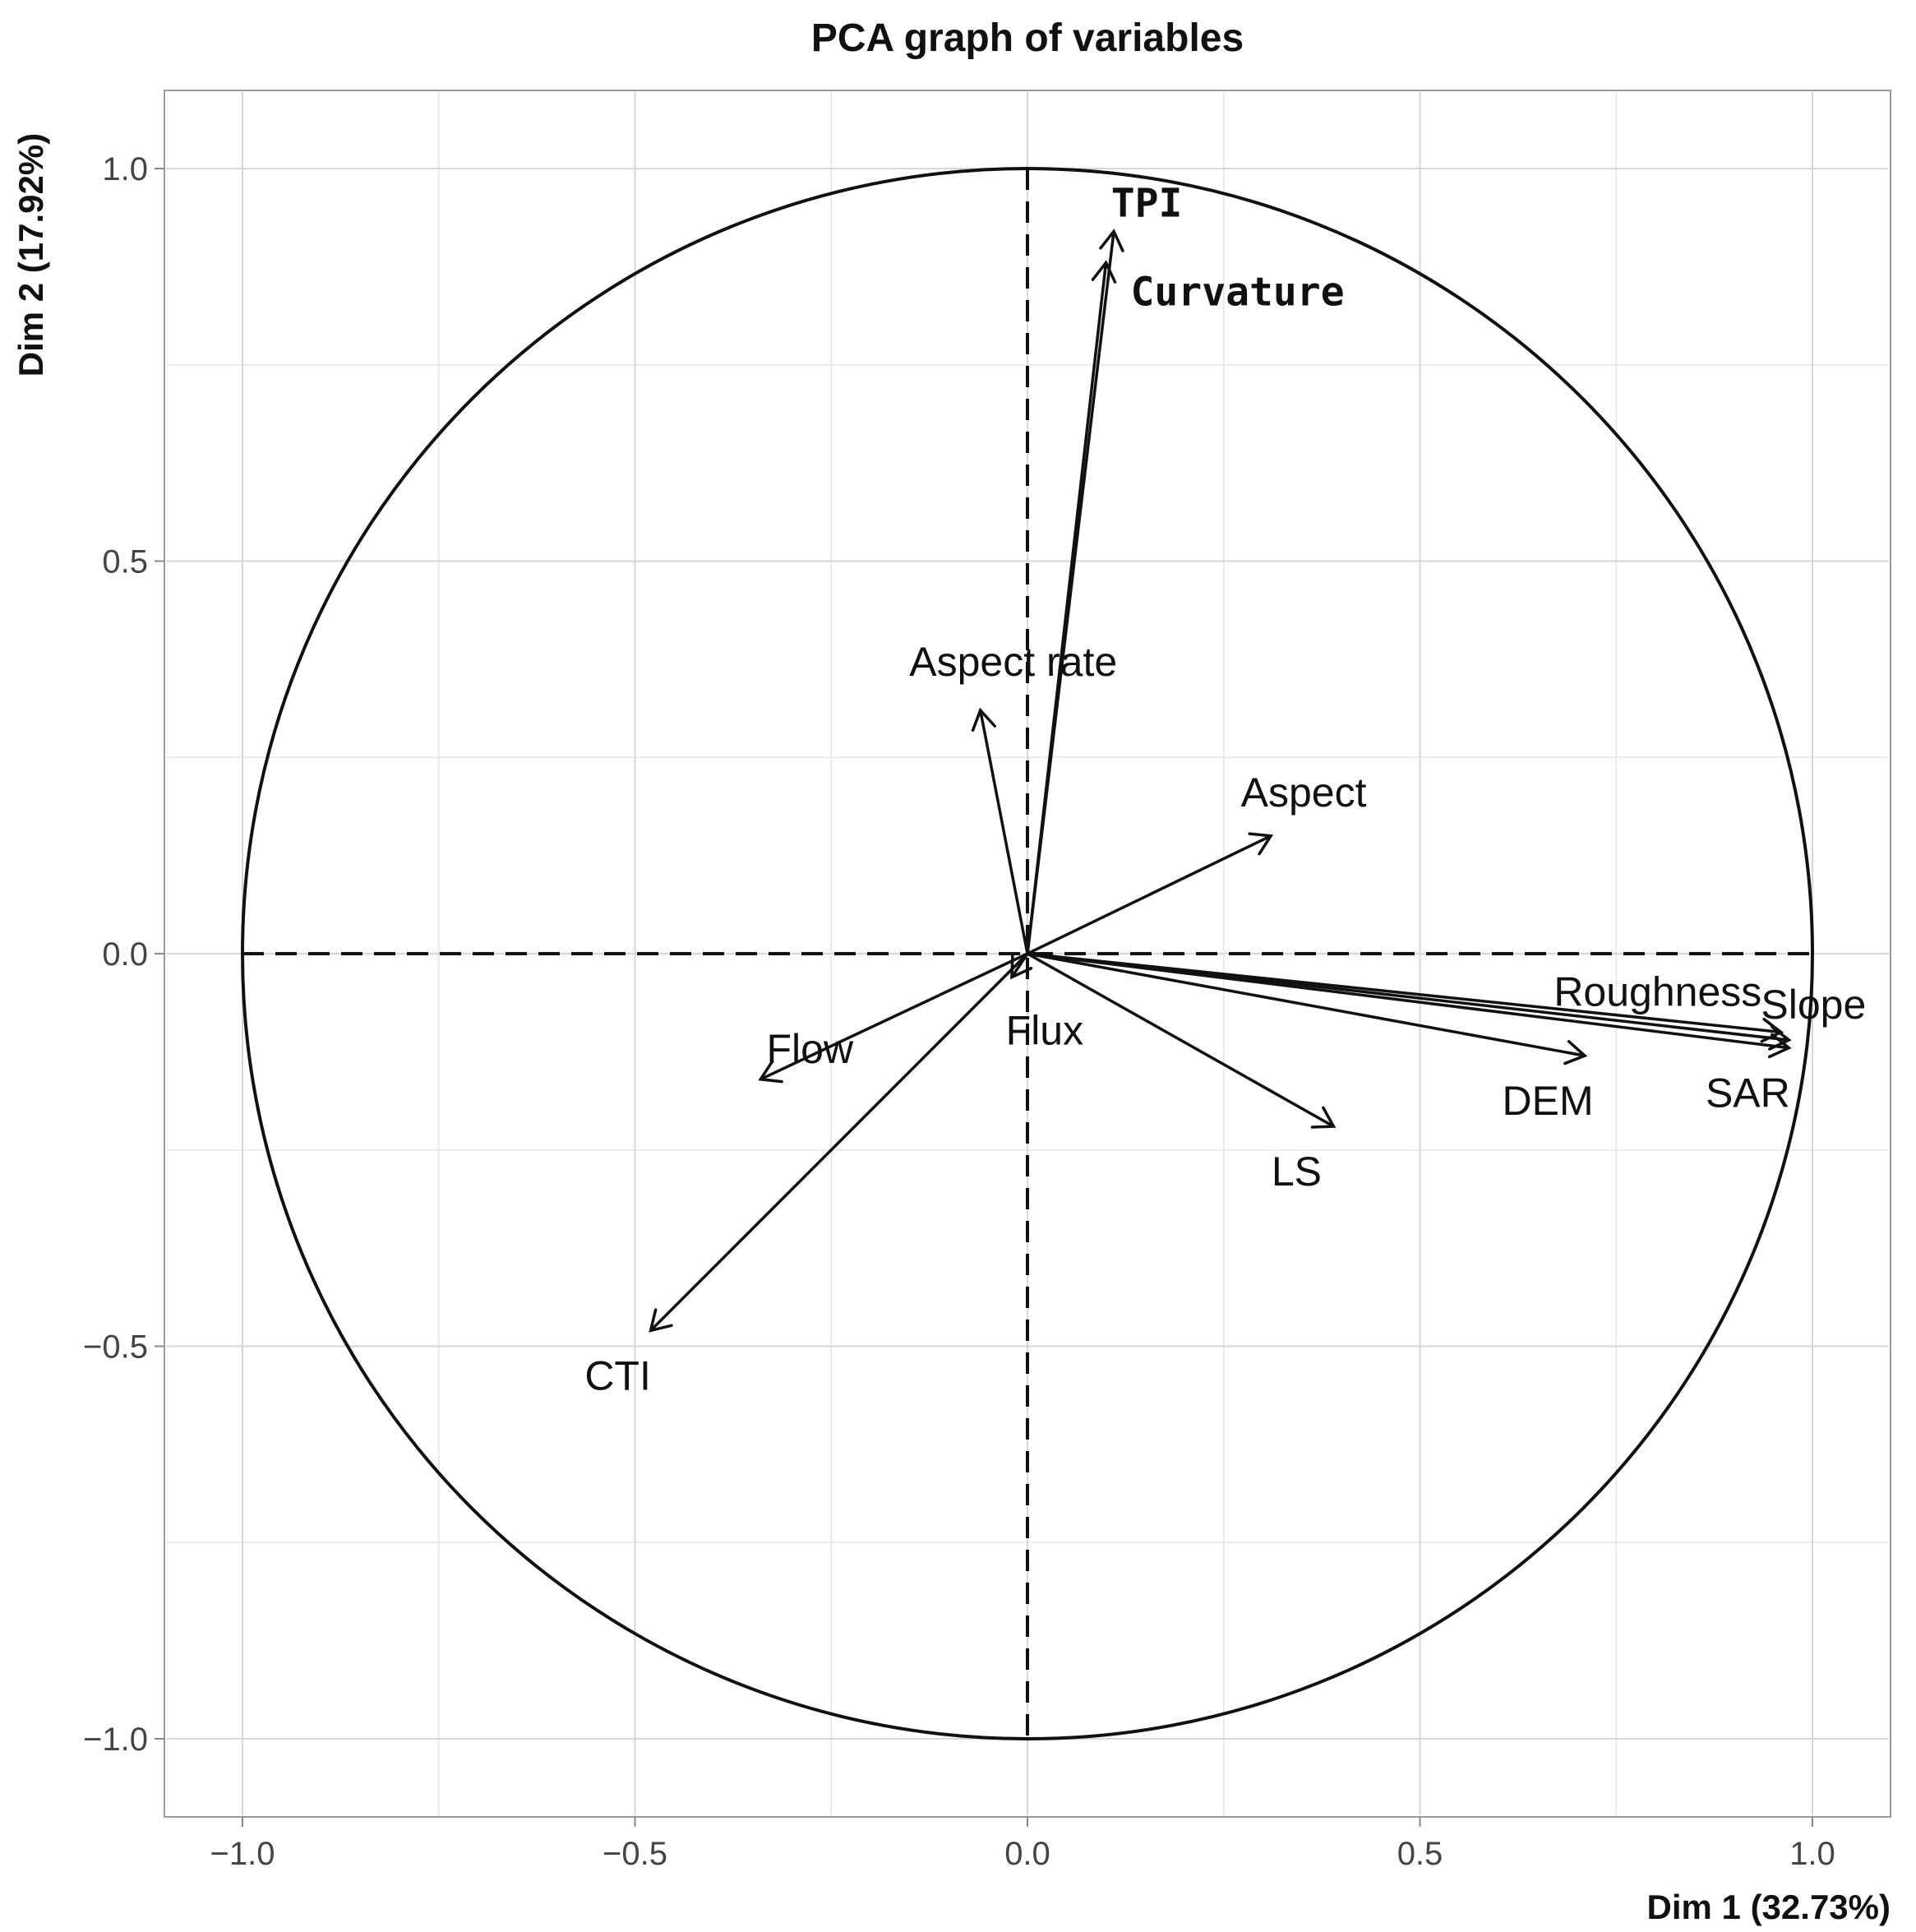 The image size is (1916, 1932). I want to click on label-flow: Flow, so click(811, 1049).